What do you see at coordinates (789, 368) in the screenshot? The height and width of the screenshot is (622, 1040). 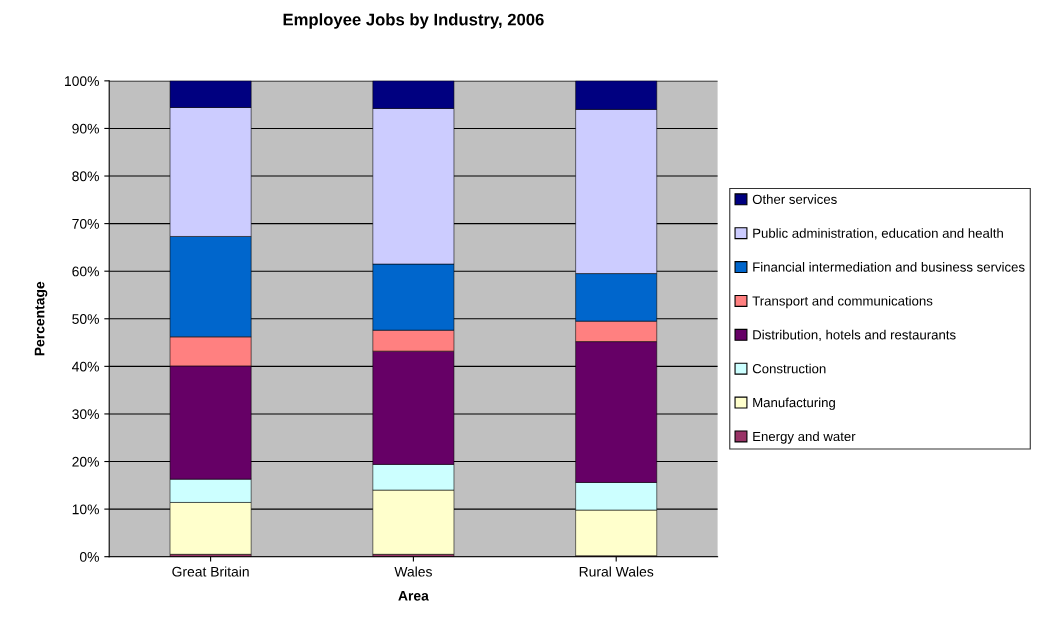 I see `legend-label: Construction` at bounding box center [789, 368].